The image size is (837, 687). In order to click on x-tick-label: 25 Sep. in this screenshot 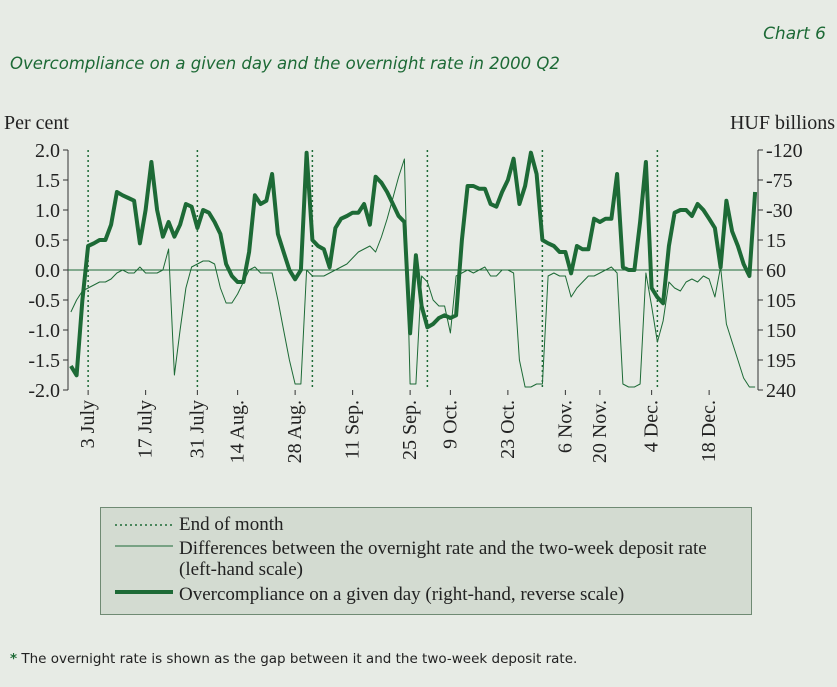, I will do `click(410, 430)`.